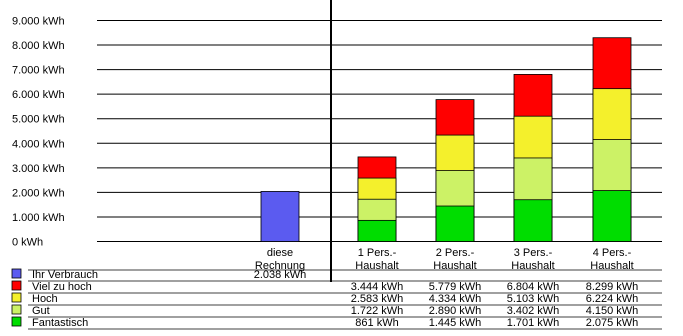 The width and height of the screenshot is (683, 336). What do you see at coordinates (455, 311) in the screenshot?
I see `table-value: 2.890 kWh` at bounding box center [455, 311].